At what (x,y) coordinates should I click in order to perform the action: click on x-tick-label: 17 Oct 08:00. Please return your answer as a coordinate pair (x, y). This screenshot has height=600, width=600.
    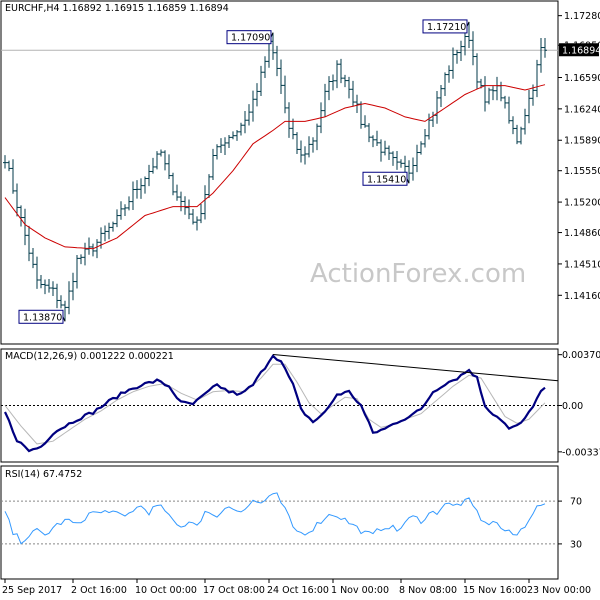
    Looking at the image, I should click on (234, 590).